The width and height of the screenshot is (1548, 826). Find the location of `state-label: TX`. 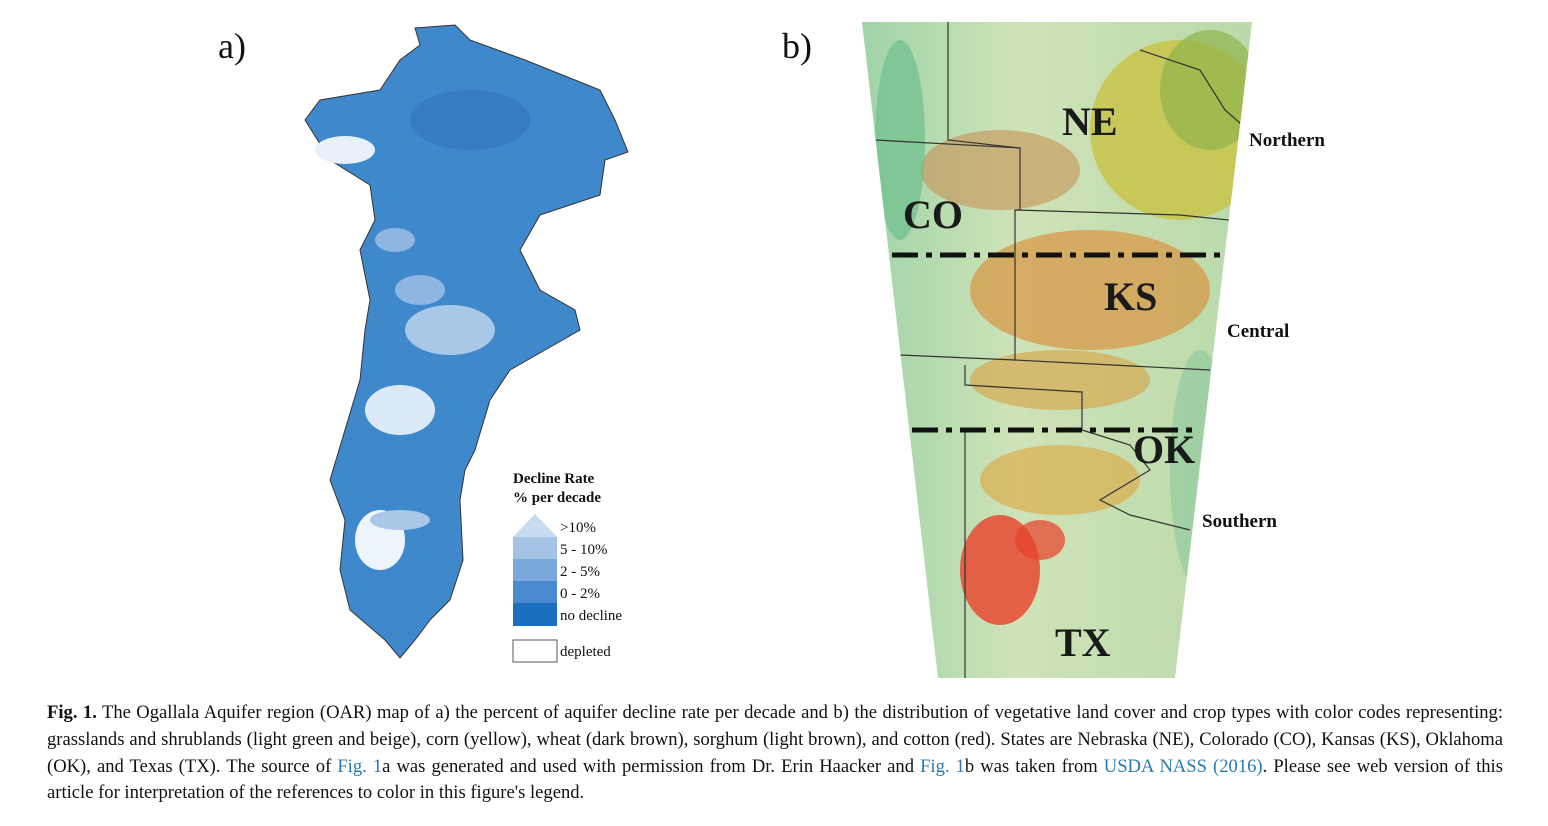

state-label: TX is located at coordinates (1083, 642).